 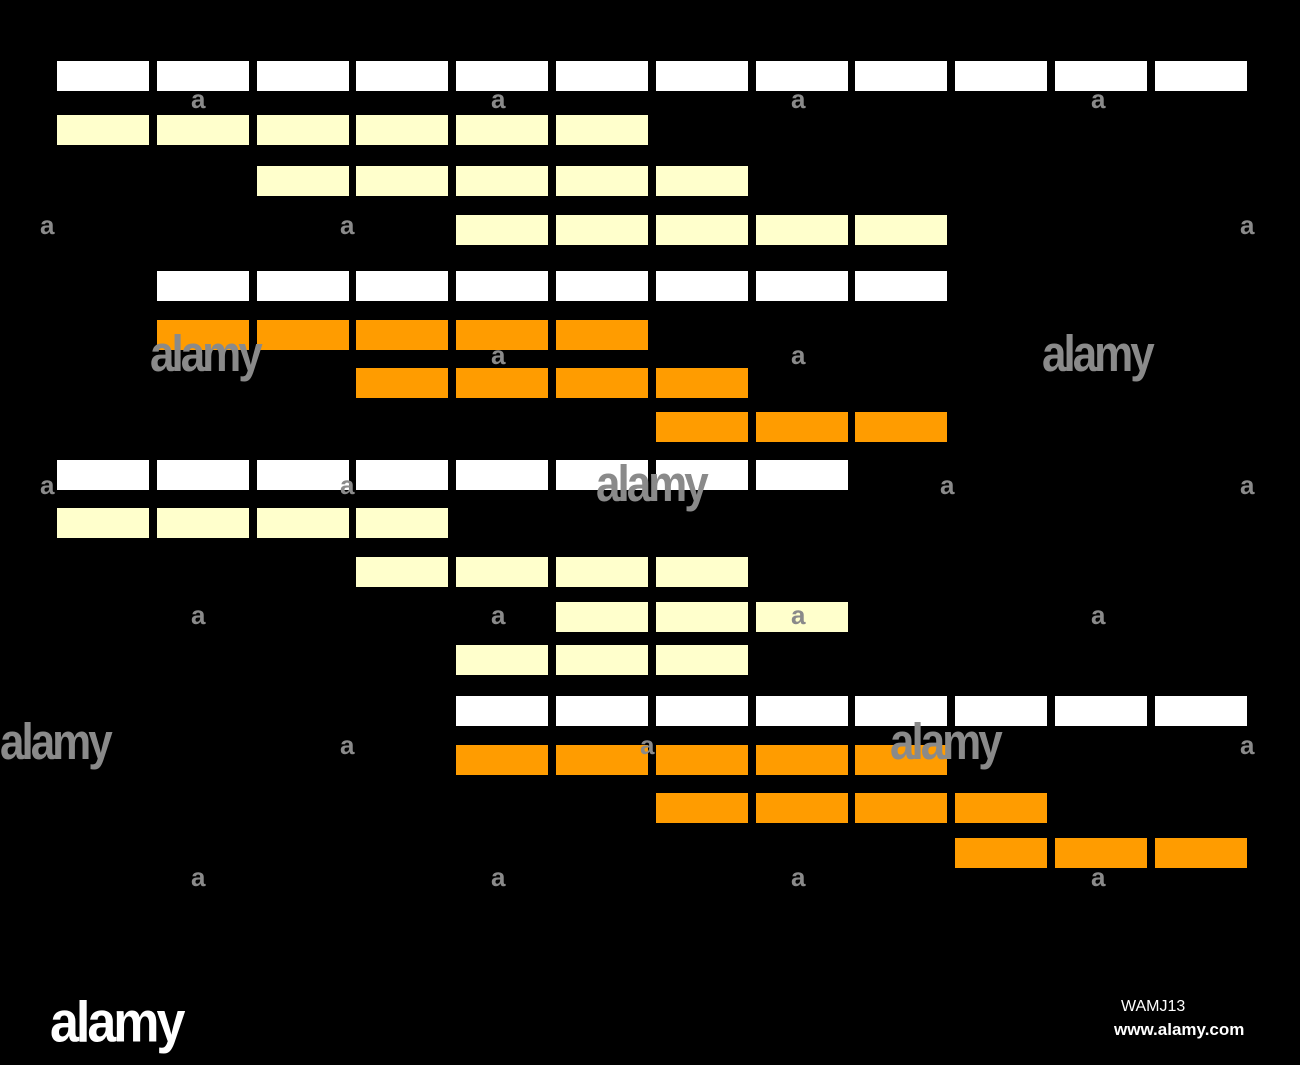 What do you see at coordinates (602, 130) in the screenshot?
I see `block-pale-r2-c6` at bounding box center [602, 130].